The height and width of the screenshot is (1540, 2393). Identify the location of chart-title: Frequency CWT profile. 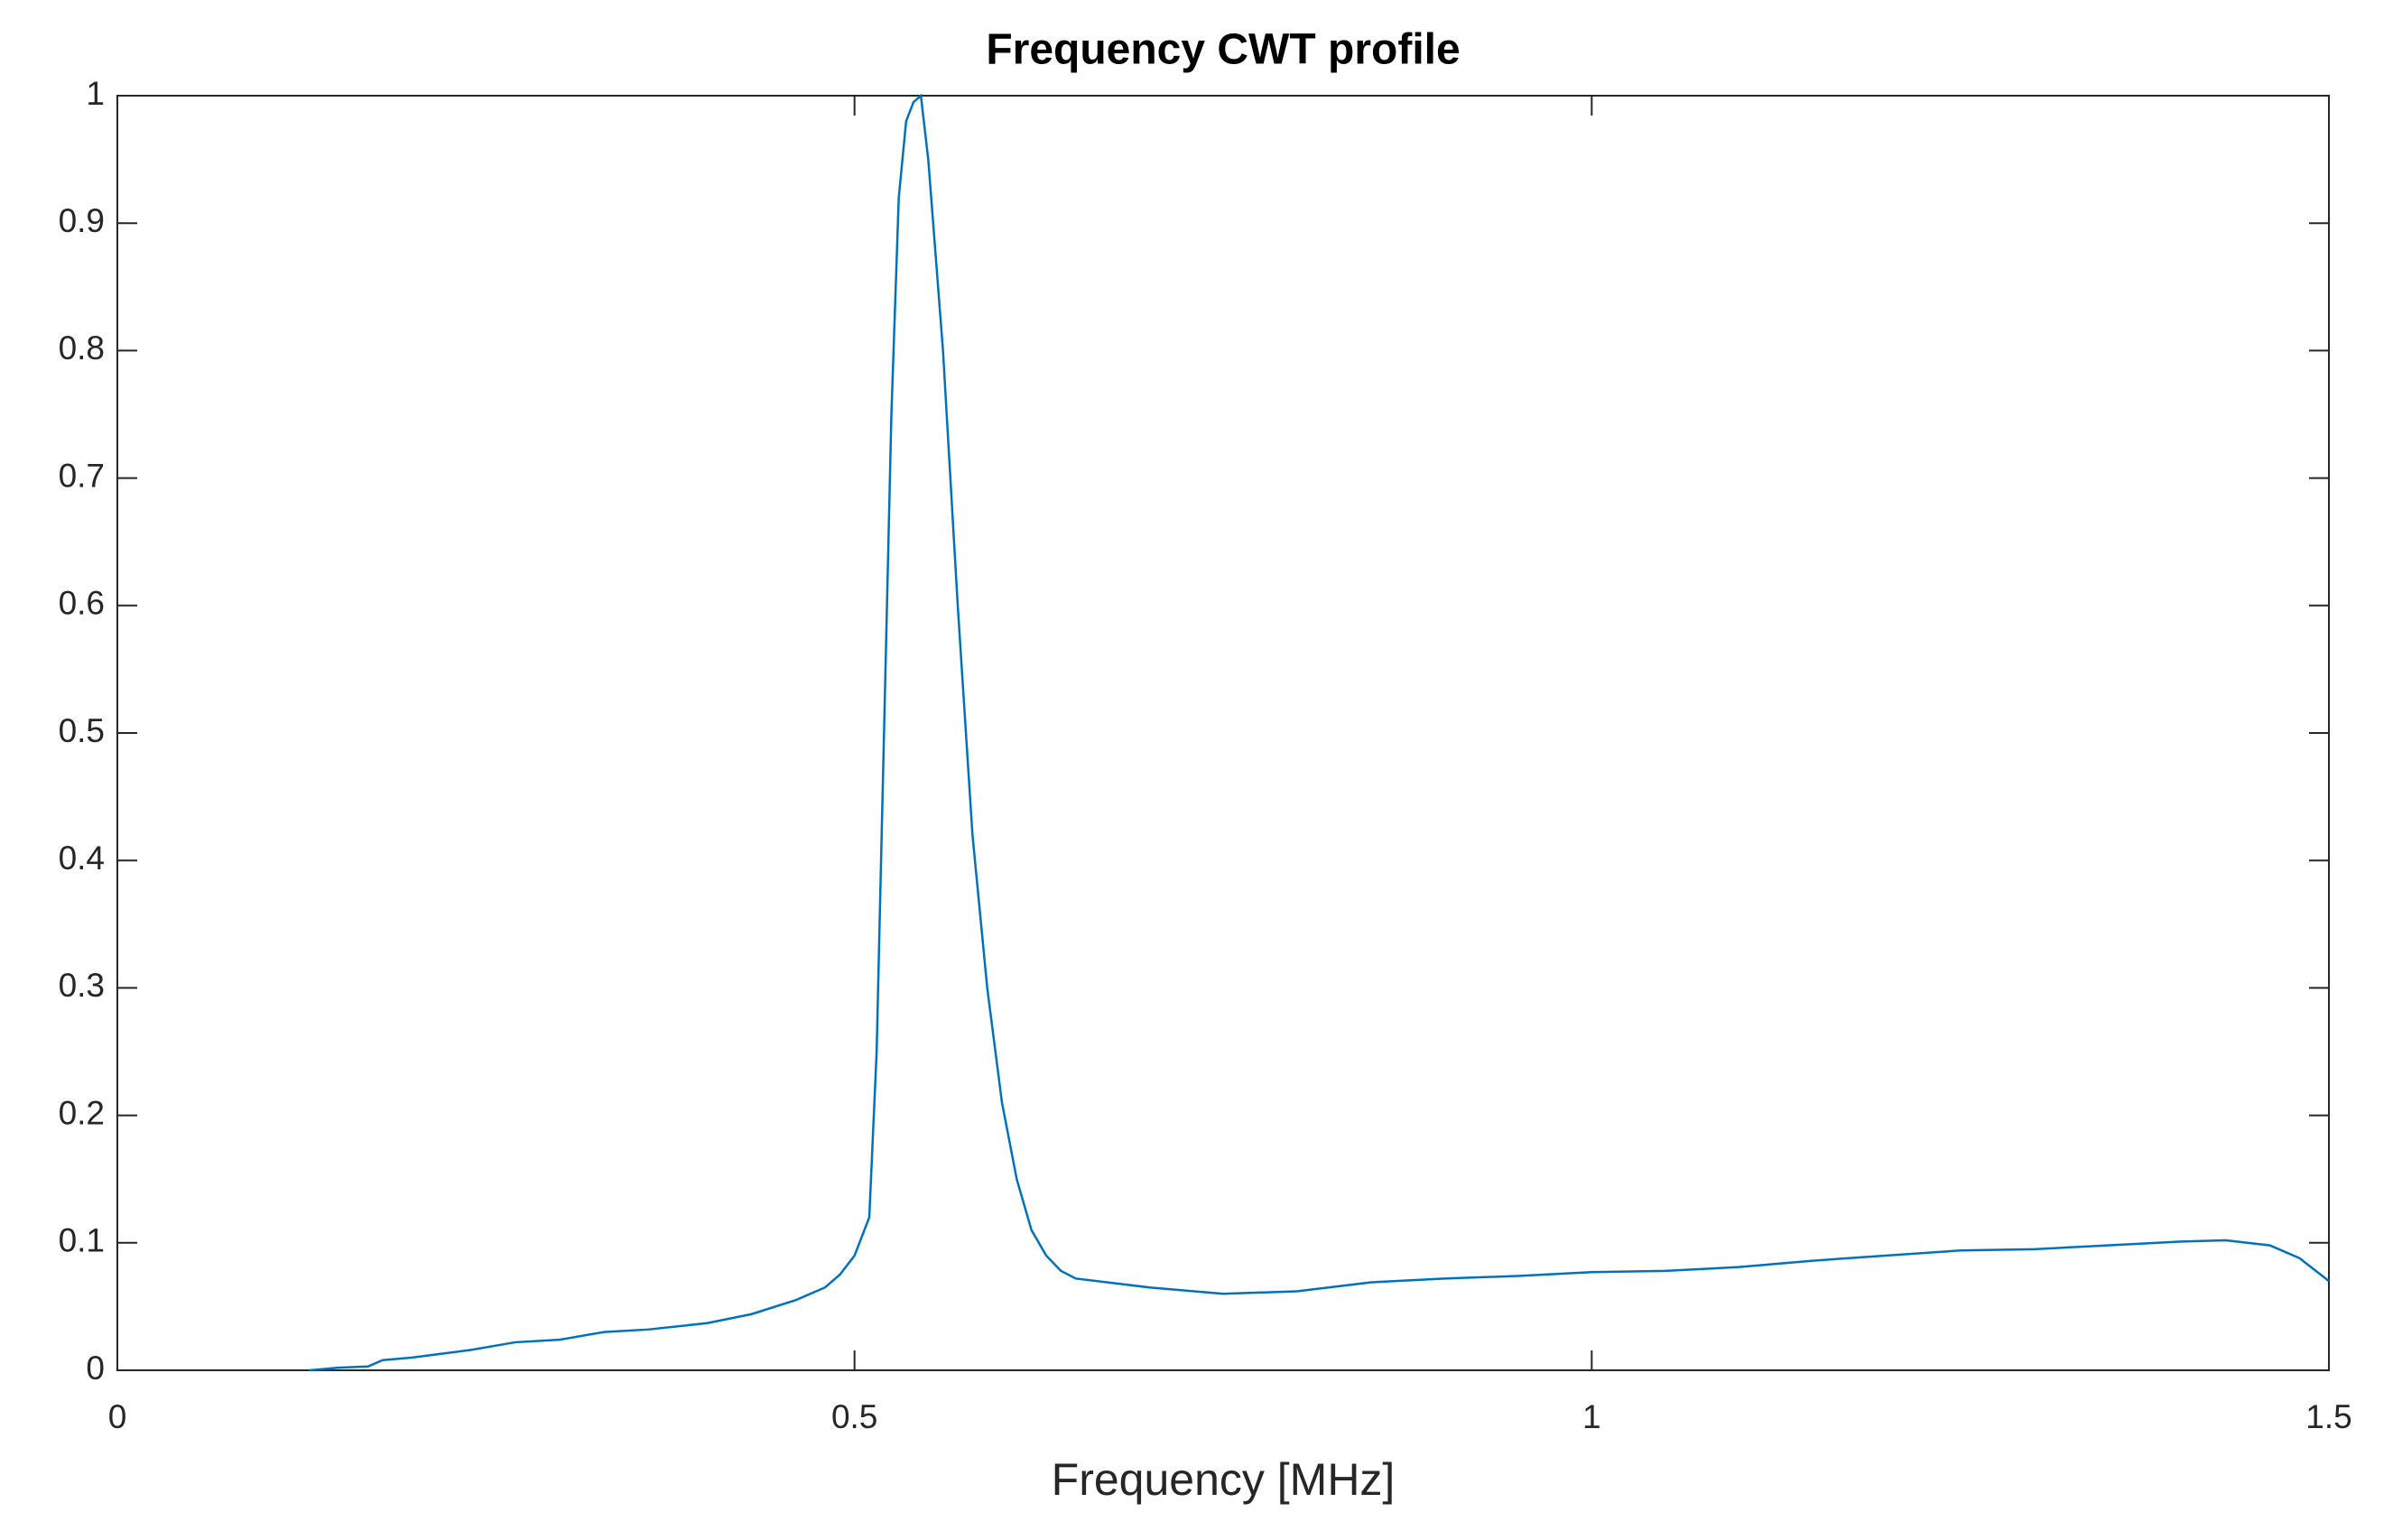
(1223, 50).